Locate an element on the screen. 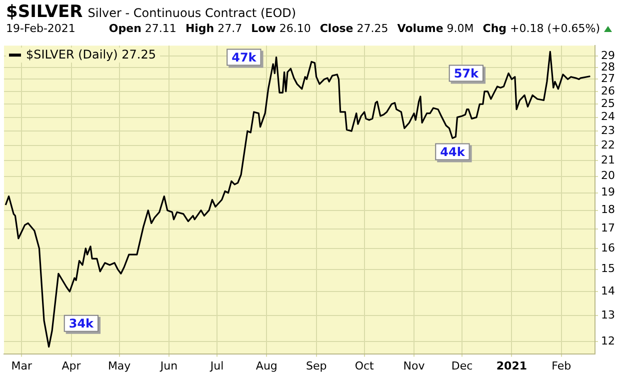 The height and width of the screenshot is (376, 620). annotation: 34k is located at coordinates (81, 323).